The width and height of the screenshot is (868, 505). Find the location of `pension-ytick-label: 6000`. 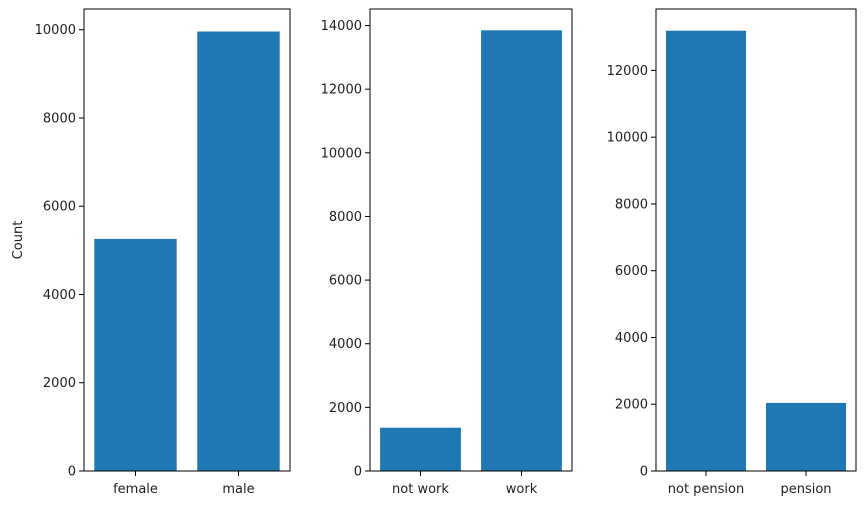

pension-ytick-label: 6000 is located at coordinates (631, 271).